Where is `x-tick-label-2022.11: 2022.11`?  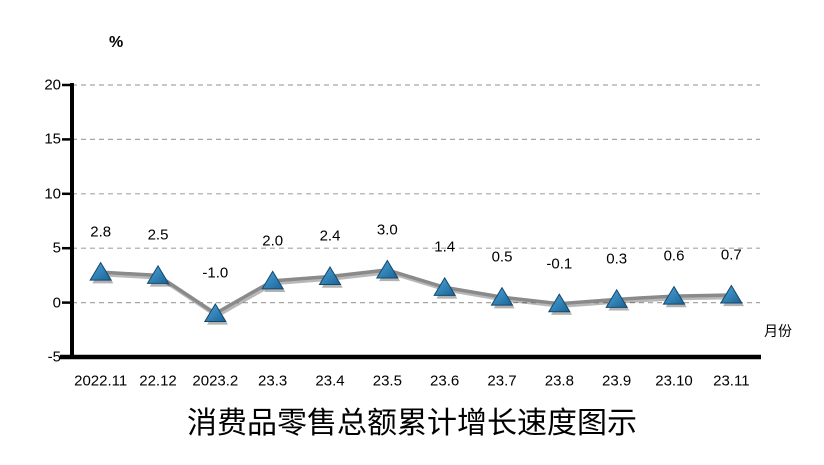 x-tick-label-2022.11: 2022.11 is located at coordinates (101, 381).